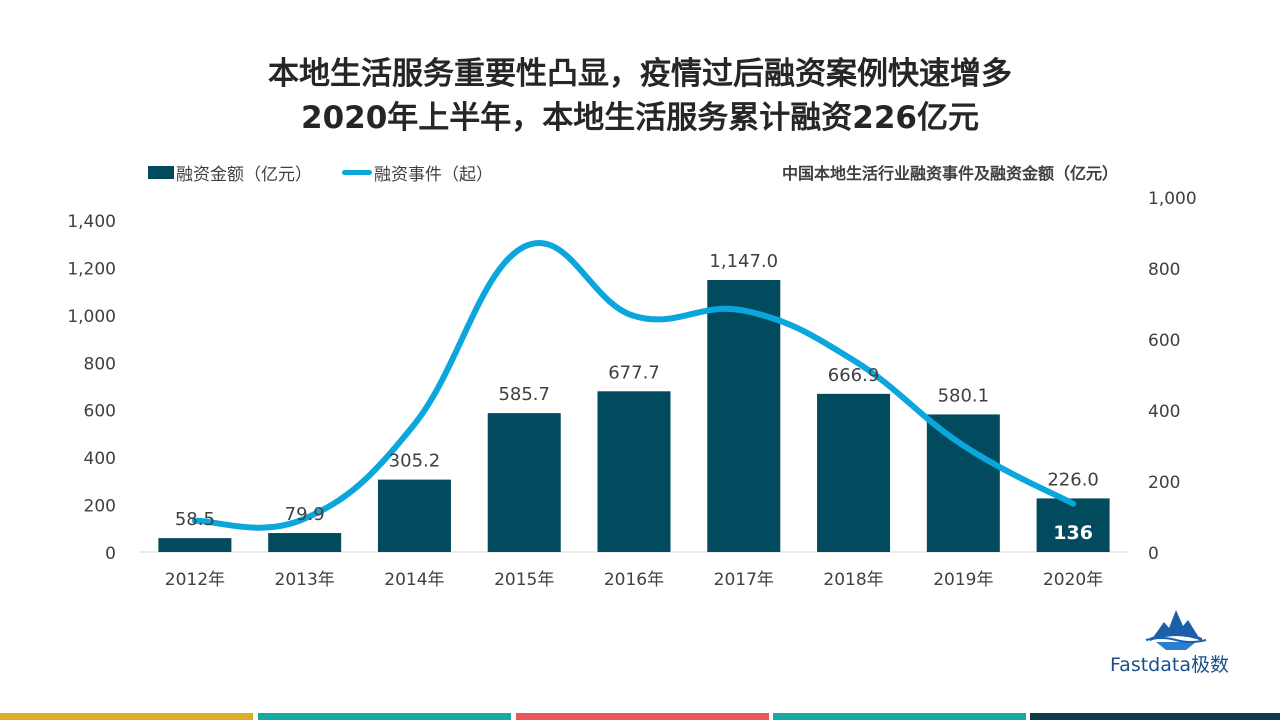 This screenshot has height=720, width=1280. What do you see at coordinates (964, 395) in the screenshot?
I see `bar-data-label: 580.1` at bounding box center [964, 395].